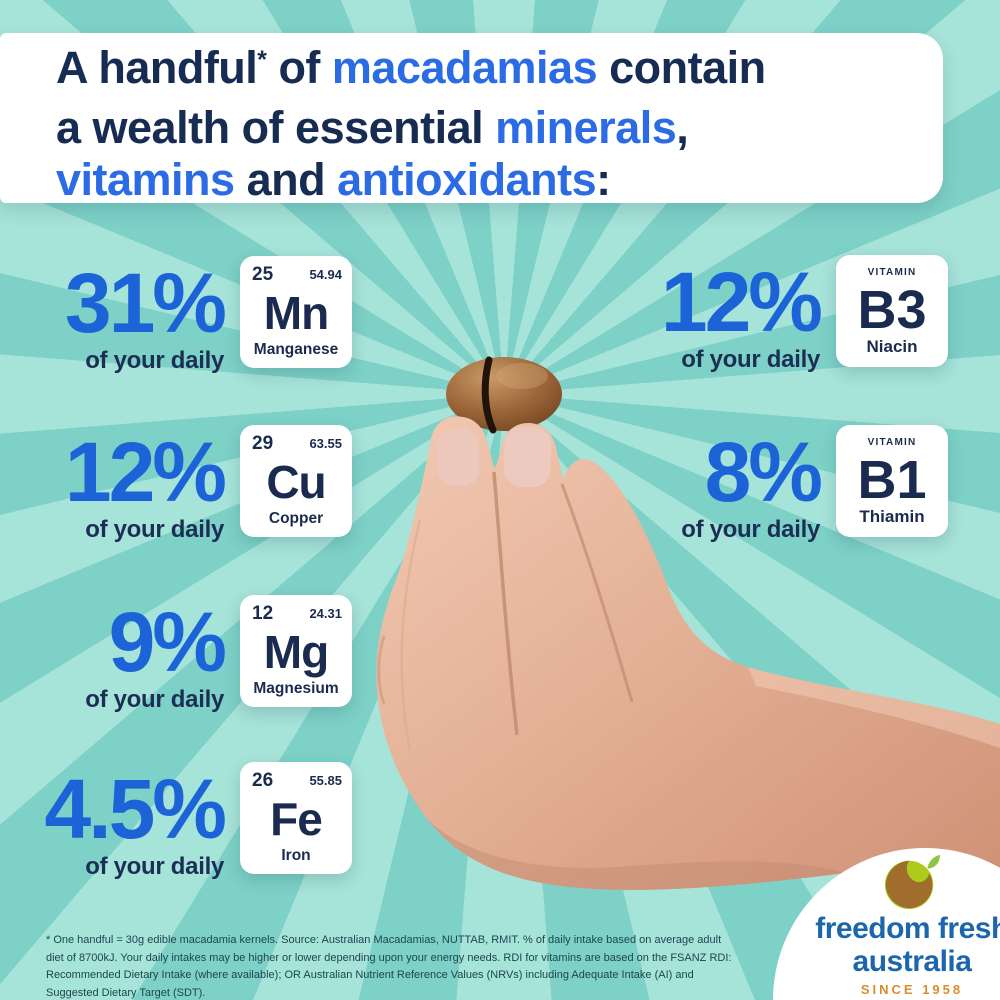  I want to click on nutrient-row-copper: 12% of your daily 29 63.55 Cu Copper, so click(194, 484).